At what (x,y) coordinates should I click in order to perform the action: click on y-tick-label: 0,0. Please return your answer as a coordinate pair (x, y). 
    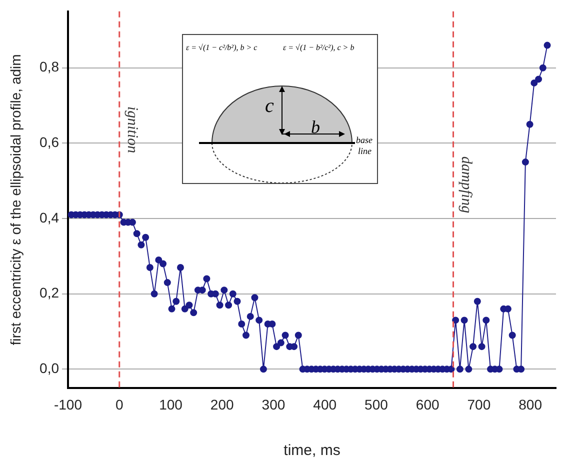
    Looking at the image, I should click on (50, 368).